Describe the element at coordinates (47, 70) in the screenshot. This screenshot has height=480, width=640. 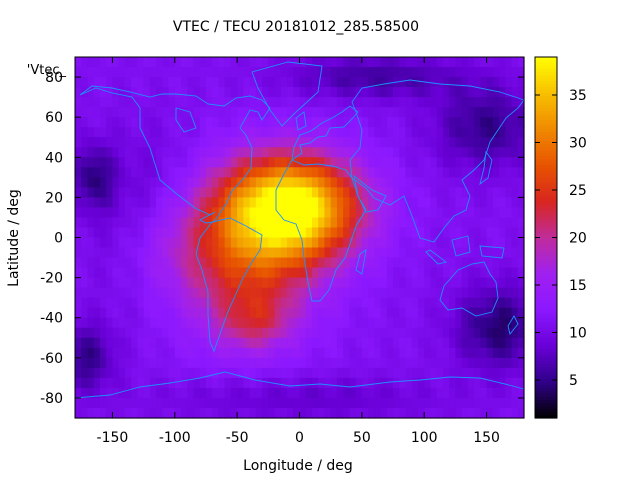
I see `key-label: 'Vtec_` at that location.